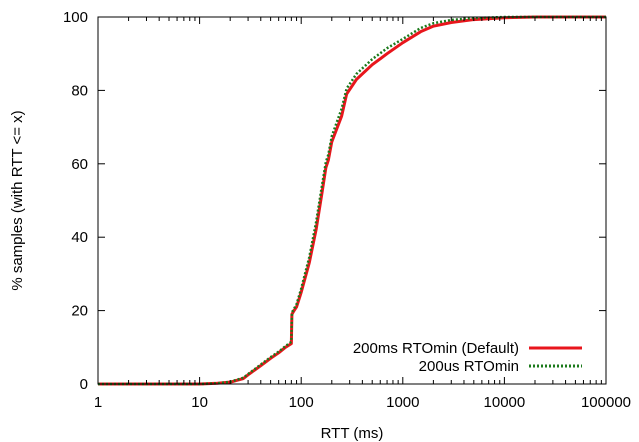 Image resolution: width=639 pixels, height=442 pixels. Describe the element at coordinates (84, 384) in the screenshot. I see `y-tick-label: 0` at that location.